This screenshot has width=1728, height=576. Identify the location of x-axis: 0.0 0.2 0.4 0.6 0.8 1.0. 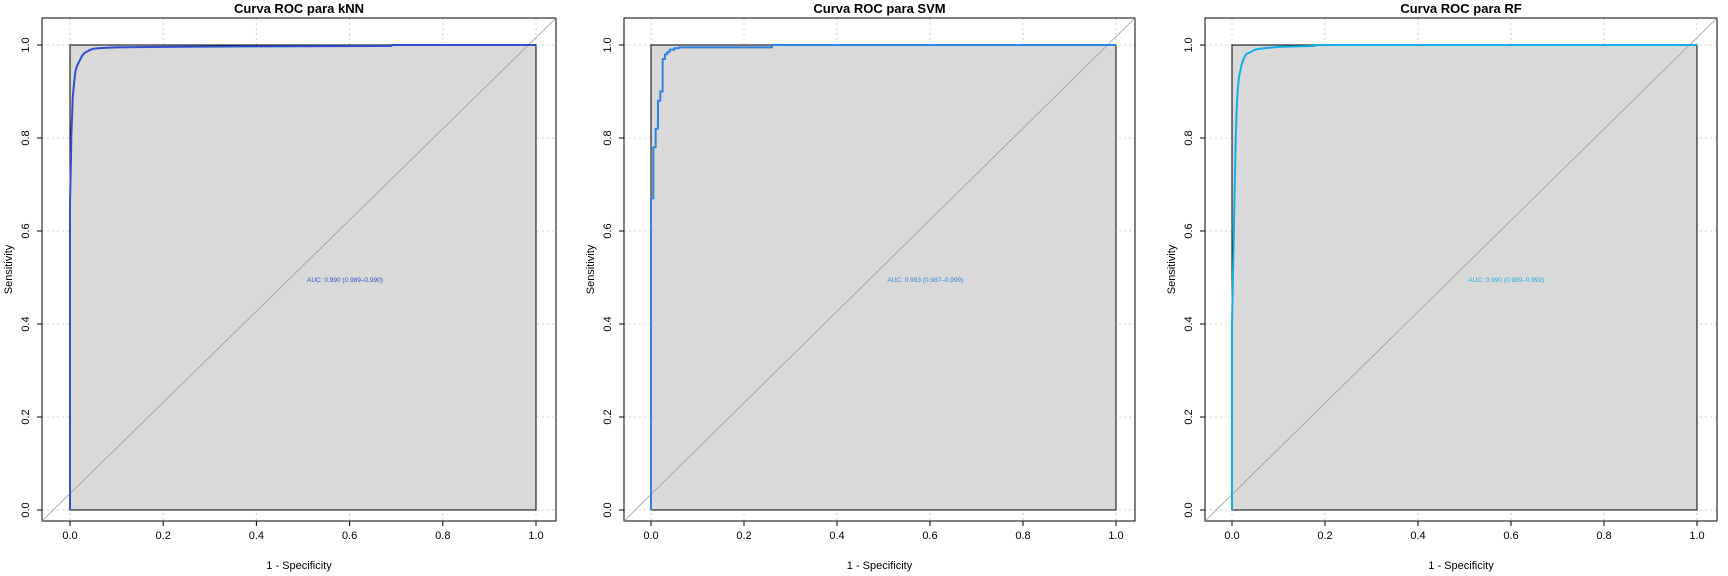
(303, 531).